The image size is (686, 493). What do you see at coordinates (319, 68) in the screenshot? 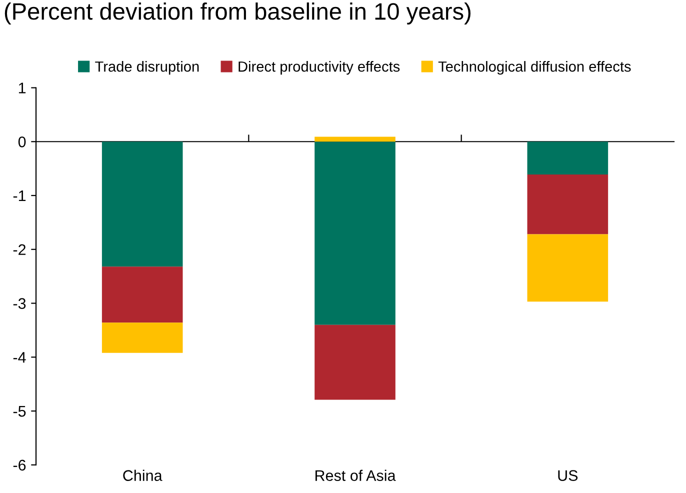
I see `legend-label: Direct productivity effects` at bounding box center [319, 68].